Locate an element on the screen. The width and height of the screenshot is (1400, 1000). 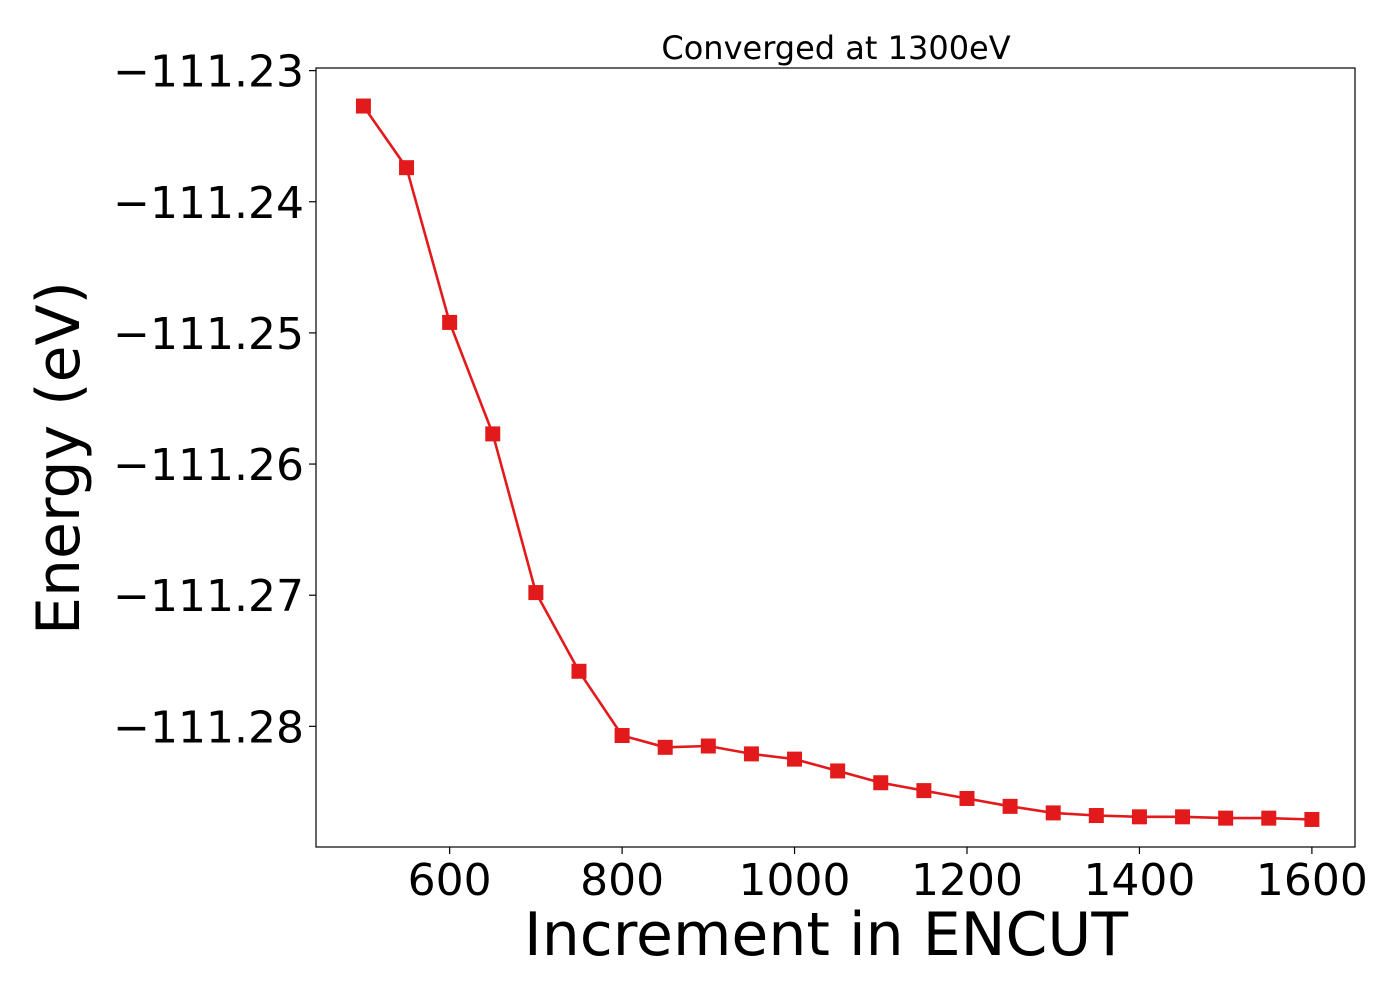
y-tick-label: −111.24 is located at coordinates (208, 203).